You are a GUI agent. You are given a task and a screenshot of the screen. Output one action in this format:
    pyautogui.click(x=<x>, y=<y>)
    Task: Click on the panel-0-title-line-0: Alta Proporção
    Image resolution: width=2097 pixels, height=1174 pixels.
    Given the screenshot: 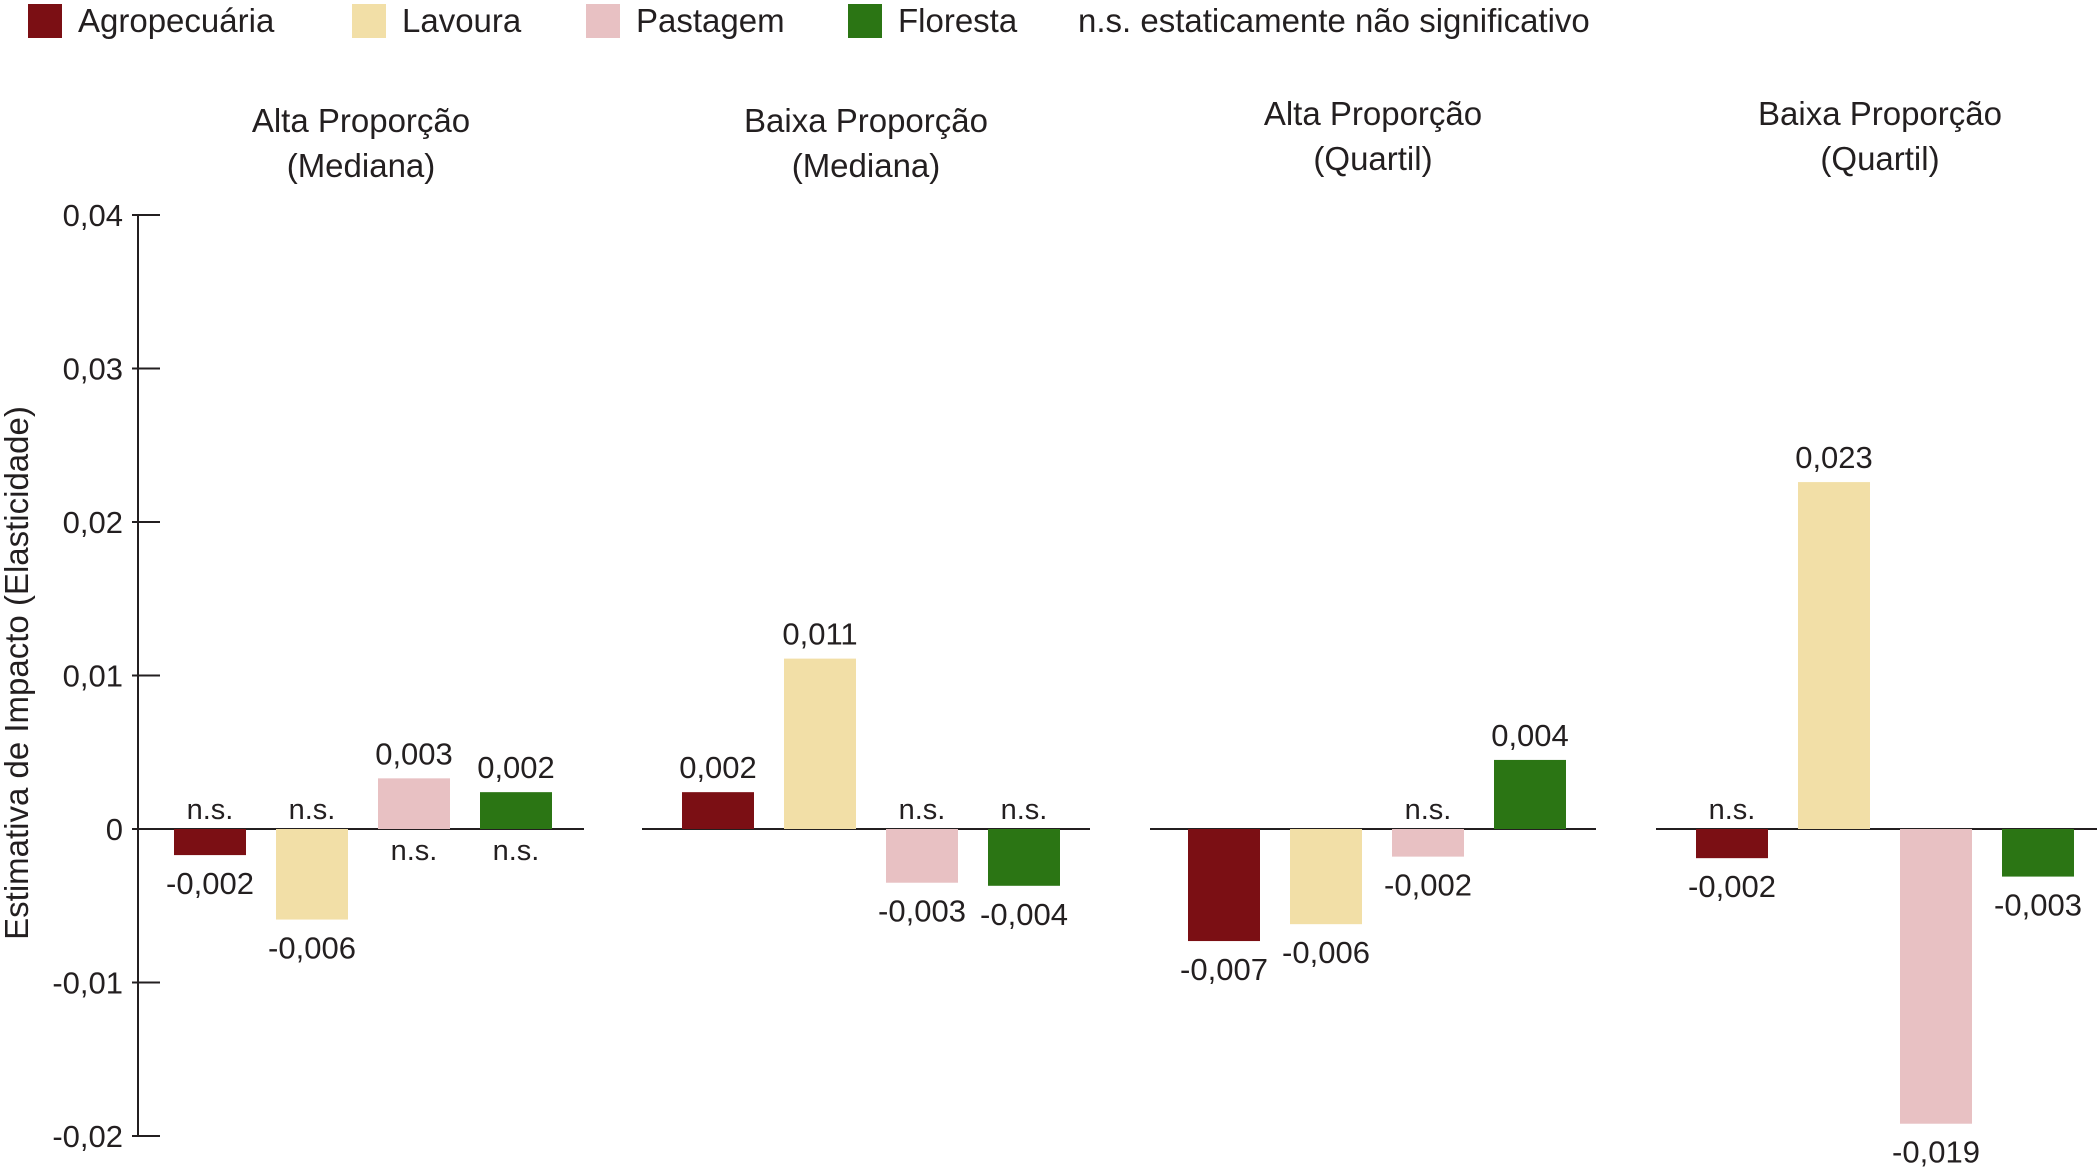 What is the action you would take?
    pyautogui.click(x=361, y=120)
    